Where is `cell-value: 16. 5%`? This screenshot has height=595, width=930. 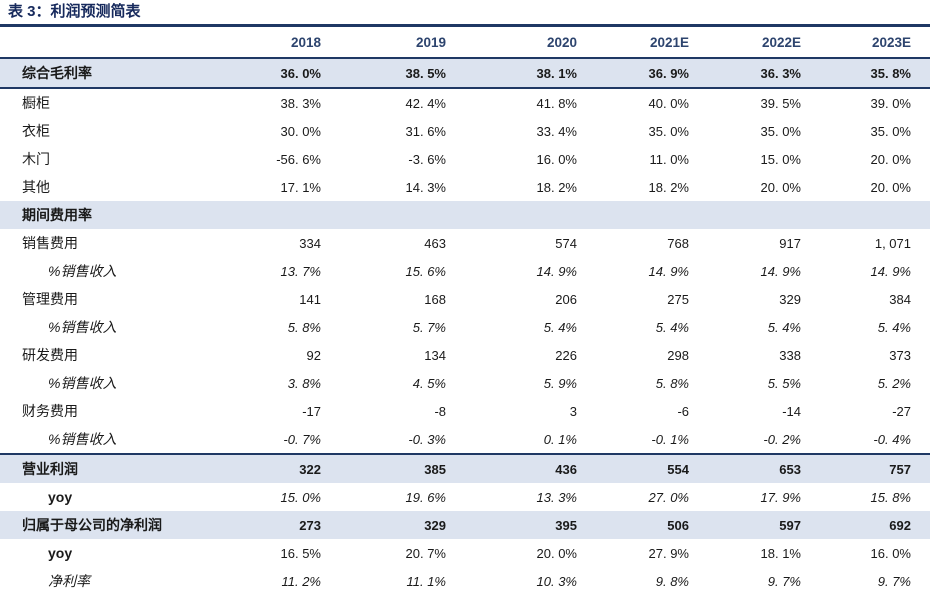 cell-value: 16. 5% is located at coordinates (300, 553).